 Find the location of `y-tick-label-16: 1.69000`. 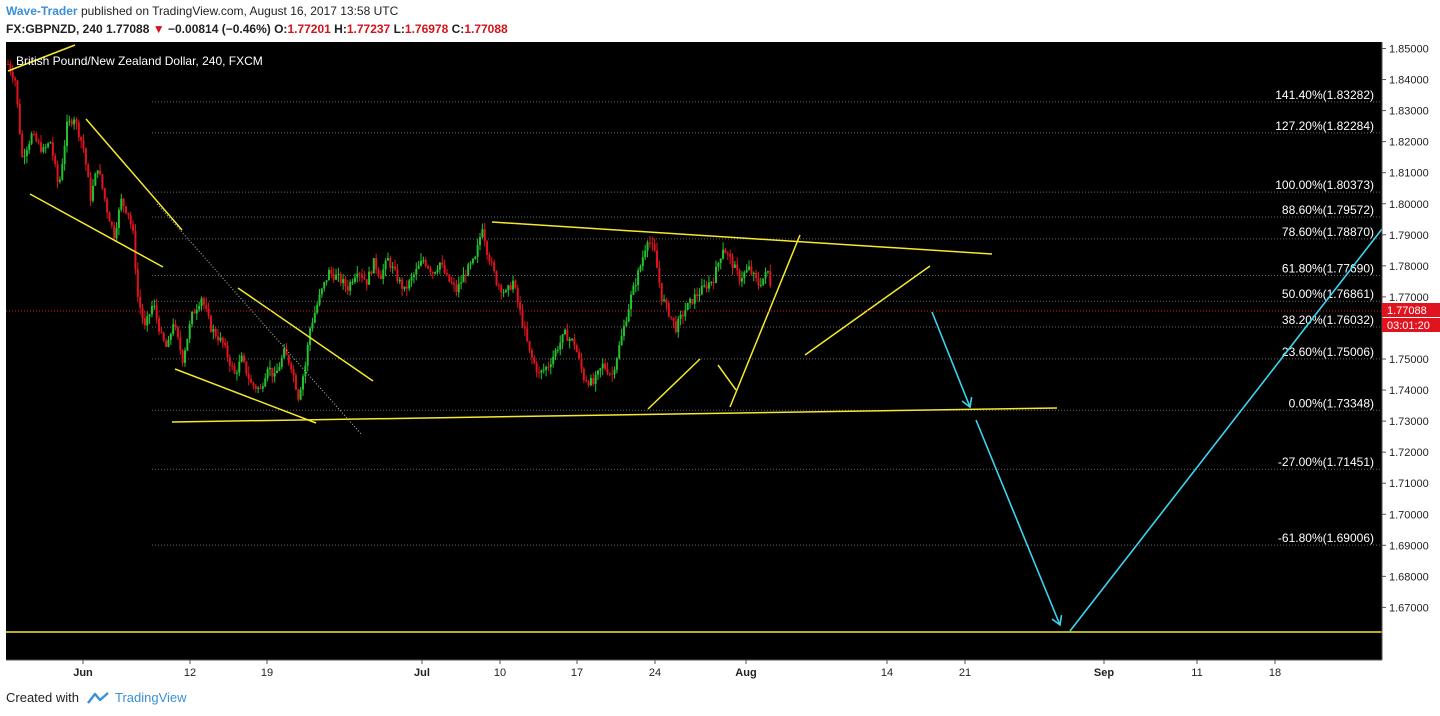

y-tick-label-16: 1.69000 is located at coordinates (1409, 546).